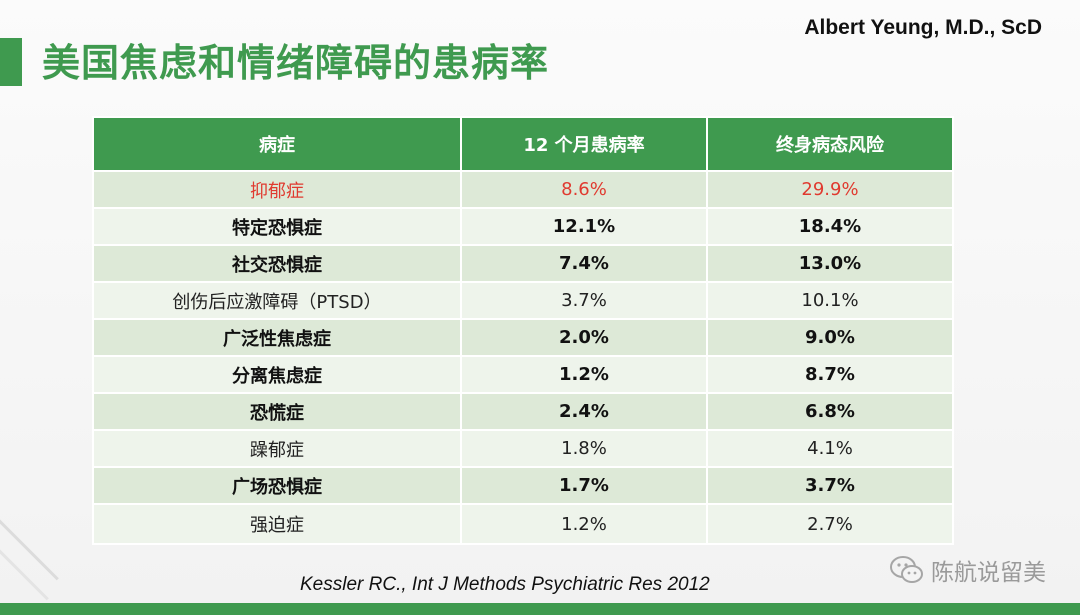 This screenshot has height=615, width=1080. What do you see at coordinates (830, 337) in the screenshot?
I see `lifetime-cell: 9.0%` at bounding box center [830, 337].